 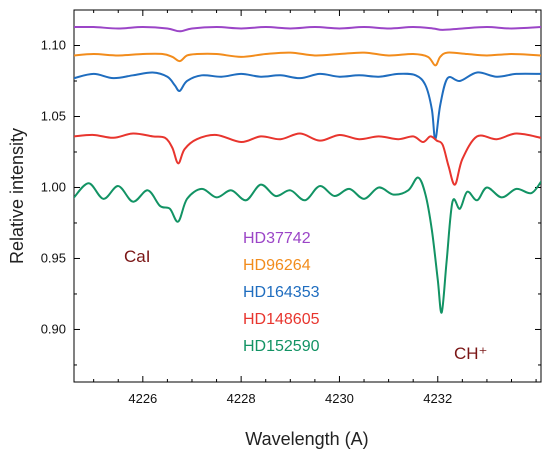 What do you see at coordinates (277, 238) in the screenshot?
I see `legend-label-hd37742: HD37742` at bounding box center [277, 238].